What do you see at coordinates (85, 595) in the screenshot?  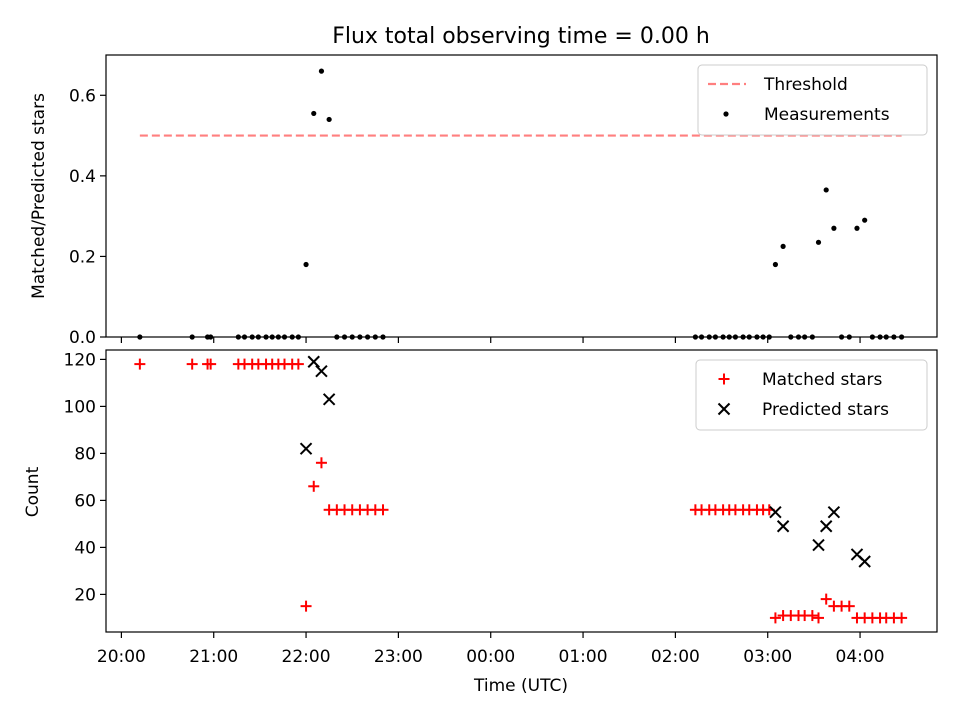 I see `y-tick-label: 20` at bounding box center [85, 595].